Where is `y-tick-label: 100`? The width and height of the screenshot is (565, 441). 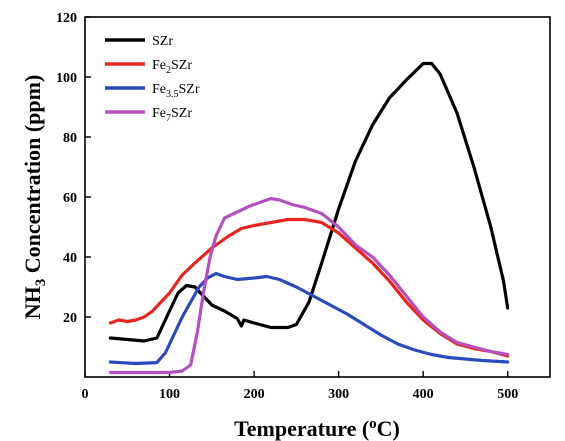
y-tick-label: 100 is located at coordinates (66, 78).